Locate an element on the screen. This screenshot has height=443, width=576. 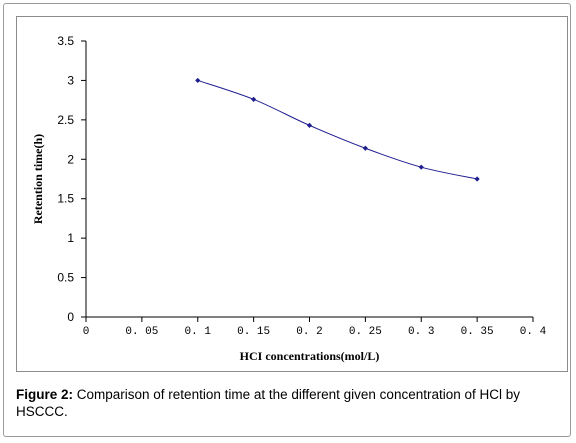
y-axis-label: Retention time(h) is located at coordinates (38, 179).